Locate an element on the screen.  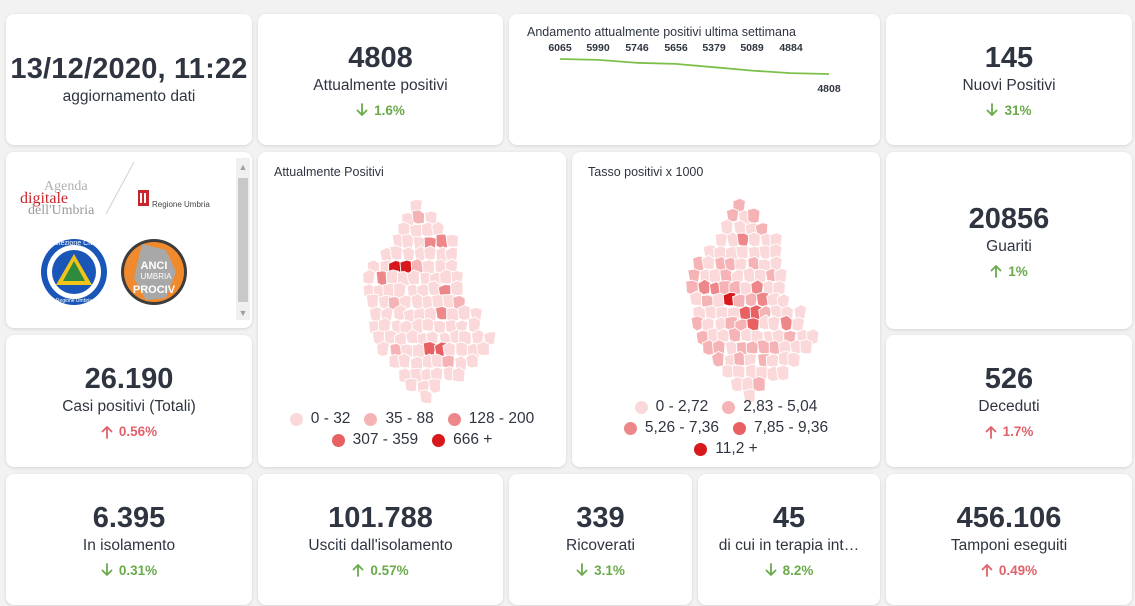
update-card: 13/12/2020, 11:22 aggiornamento dati is located at coordinates (129, 79).